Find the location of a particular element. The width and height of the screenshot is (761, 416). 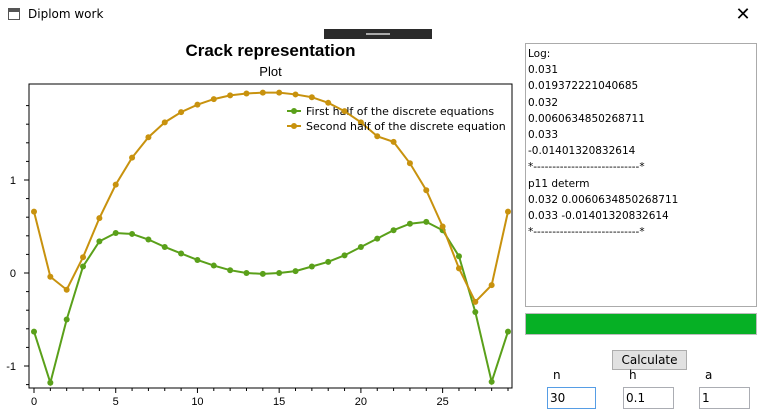

h-label: h is located at coordinates (633, 375).